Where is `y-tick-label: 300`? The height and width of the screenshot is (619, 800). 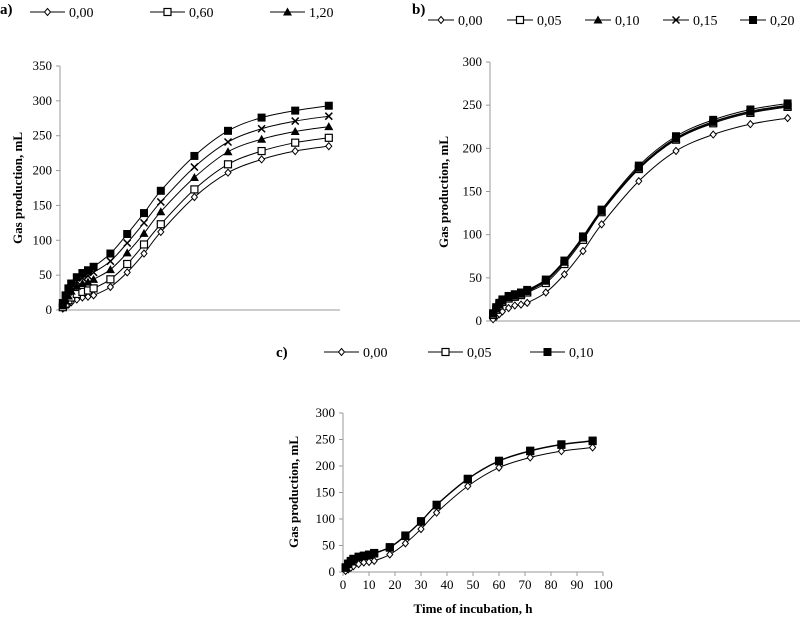
y-tick-label: 300 is located at coordinates (43, 100).